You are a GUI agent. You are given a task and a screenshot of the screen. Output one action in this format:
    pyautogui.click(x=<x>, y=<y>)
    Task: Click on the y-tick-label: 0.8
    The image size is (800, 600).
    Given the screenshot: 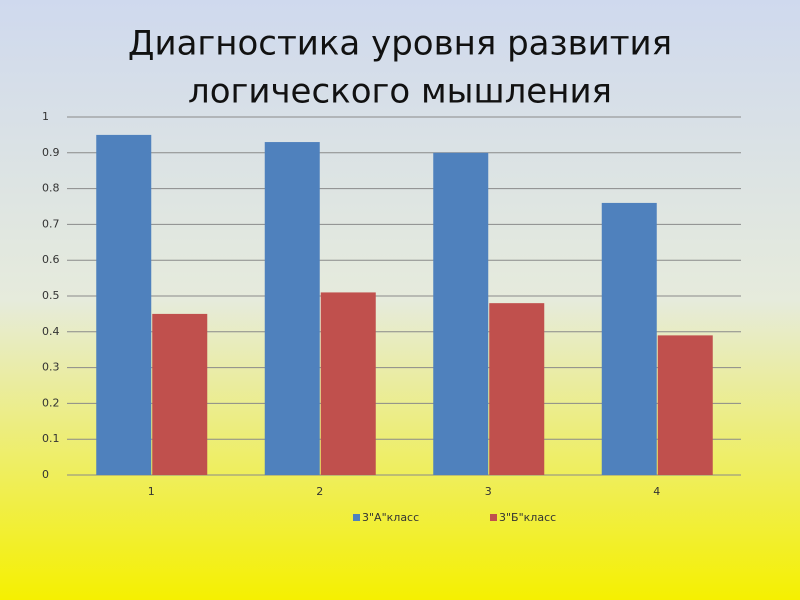 What is the action you would take?
    pyautogui.click(x=51, y=188)
    